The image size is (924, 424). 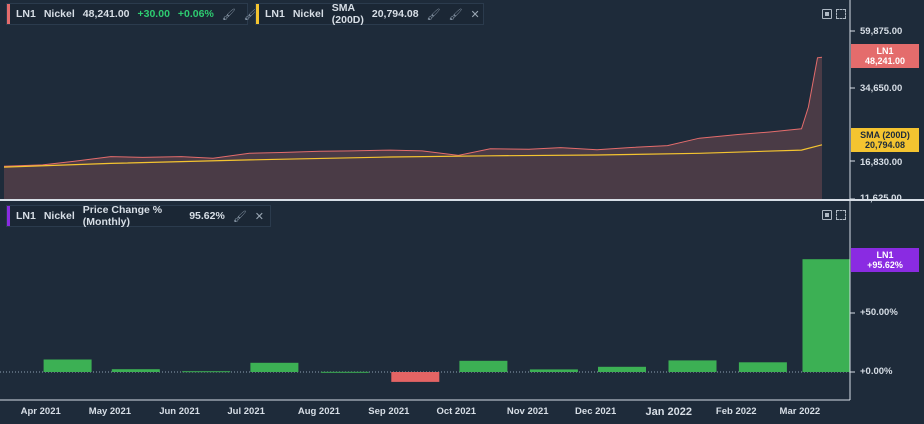 What do you see at coordinates (122, 216) in the screenshot?
I see `legend-indicator: Price Change % (Monthly)` at bounding box center [122, 216].